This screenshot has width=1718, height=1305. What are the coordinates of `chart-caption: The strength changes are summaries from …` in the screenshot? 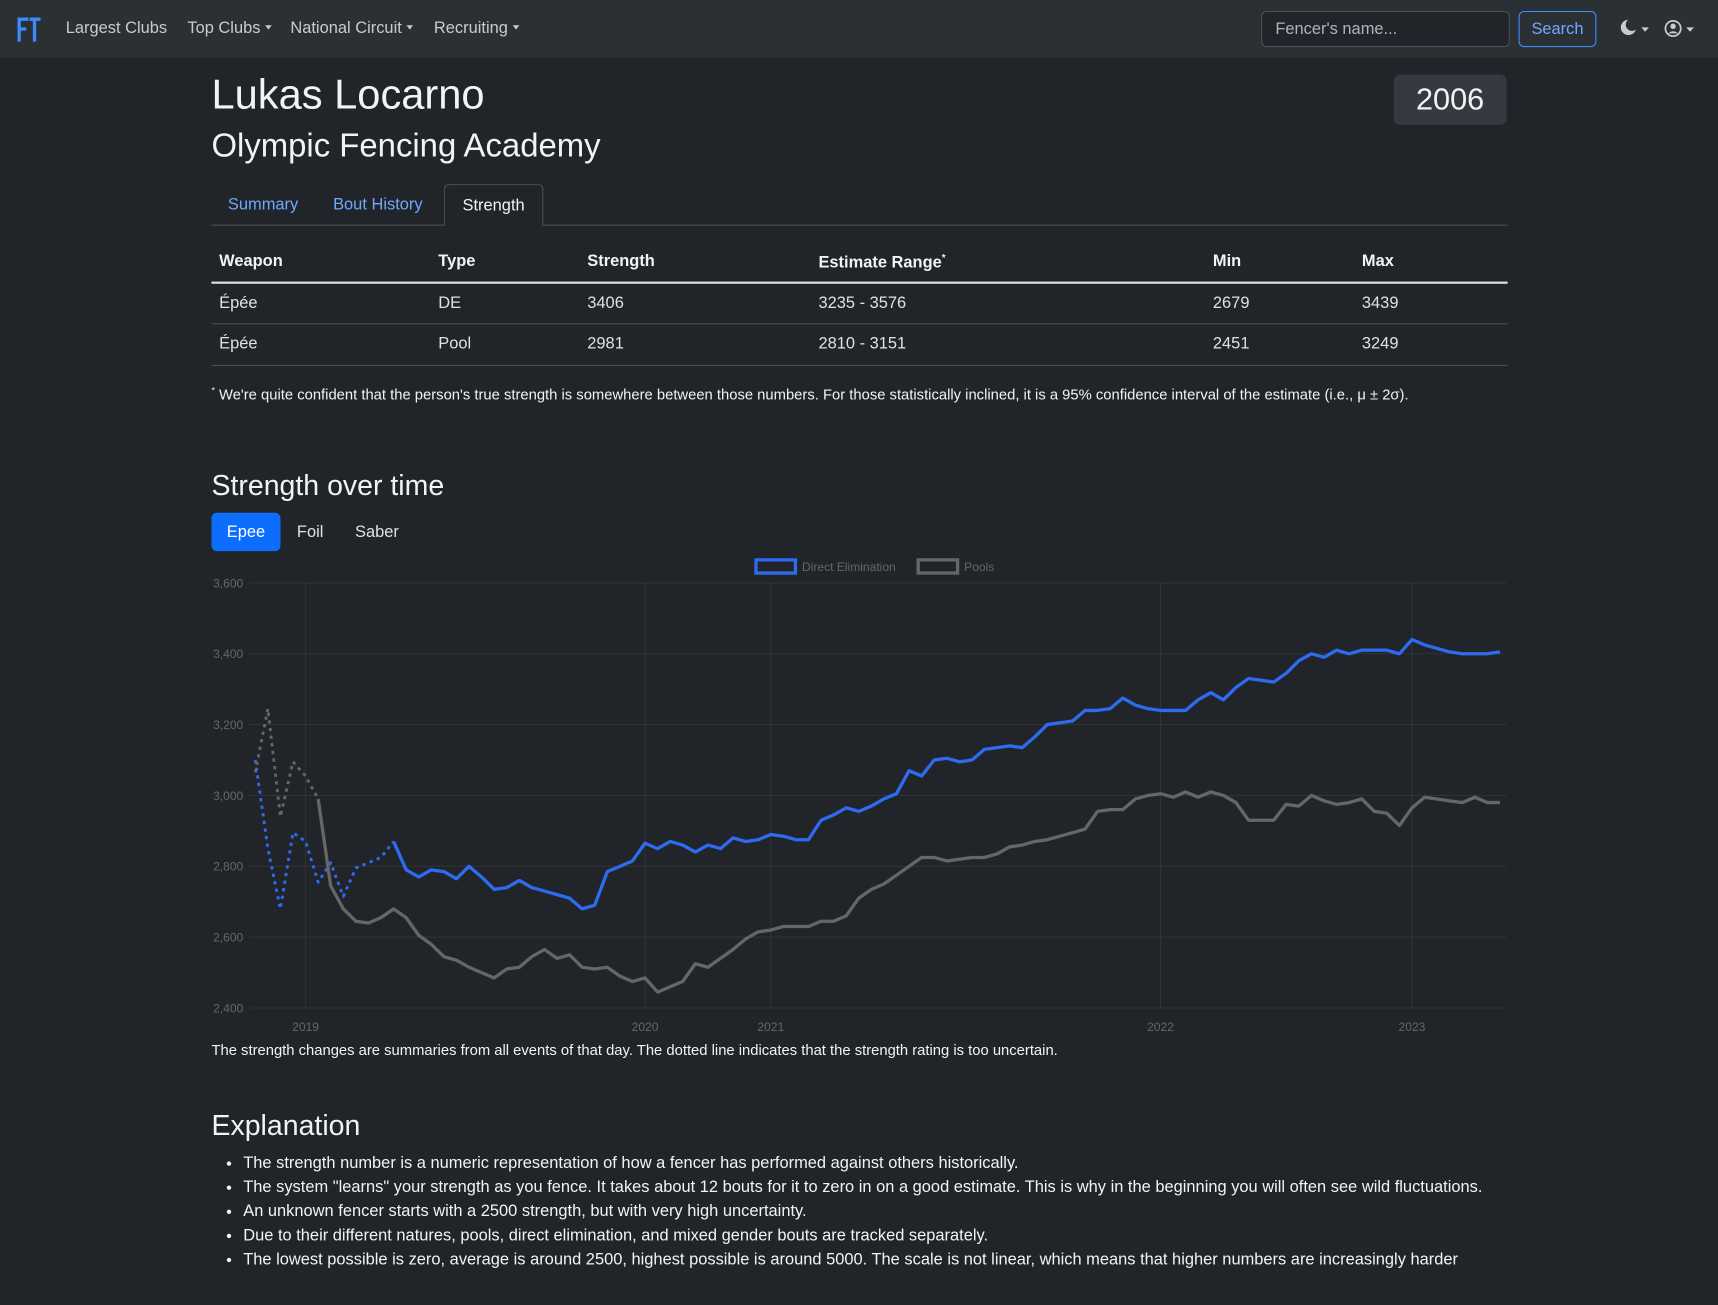 It's located at (634, 1050).